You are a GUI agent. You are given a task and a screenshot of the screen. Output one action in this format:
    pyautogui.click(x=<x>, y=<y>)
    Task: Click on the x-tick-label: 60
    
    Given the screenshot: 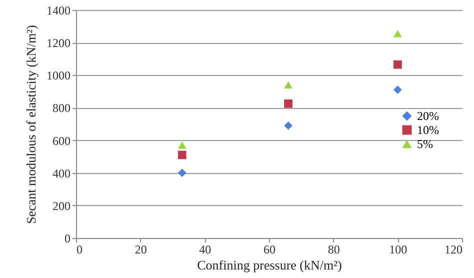 What is the action you would take?
    pyautogui.click(x=270, y=249)
    